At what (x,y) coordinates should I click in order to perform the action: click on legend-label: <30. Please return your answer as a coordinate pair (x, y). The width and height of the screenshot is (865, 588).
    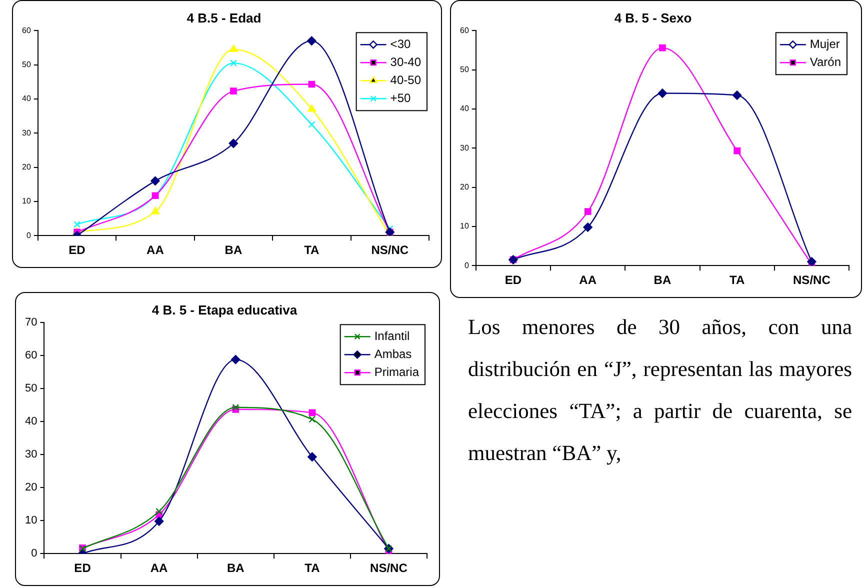
    Looking at the image, I should click on (400, 43).